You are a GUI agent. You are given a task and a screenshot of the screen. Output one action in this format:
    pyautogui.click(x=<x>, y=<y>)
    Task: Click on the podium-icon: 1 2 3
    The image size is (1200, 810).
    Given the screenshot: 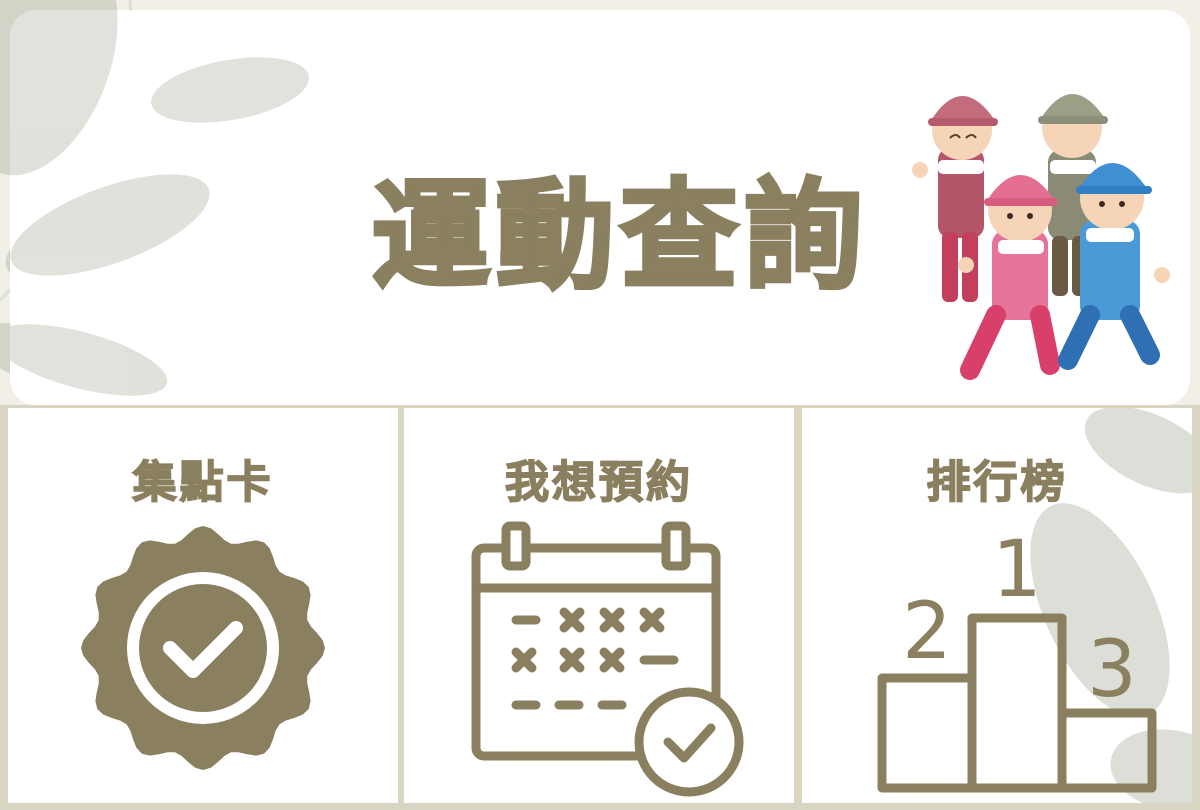 What is the action you would take?
    pyautogui.click(x=1017, y=659)
    